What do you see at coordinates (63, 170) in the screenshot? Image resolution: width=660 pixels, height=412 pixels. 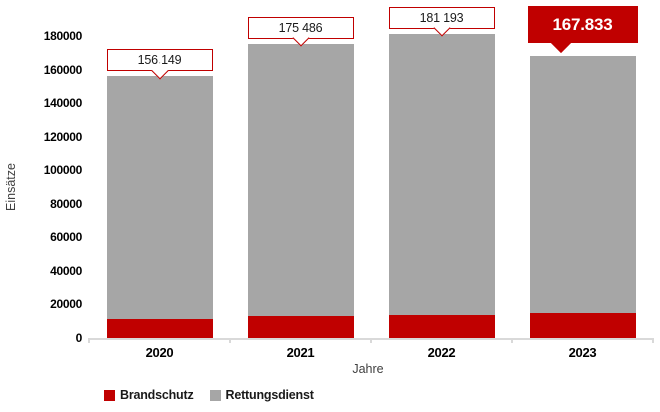 I see `y-tick-label-100000: 100000` at bounding box center [63, 170].